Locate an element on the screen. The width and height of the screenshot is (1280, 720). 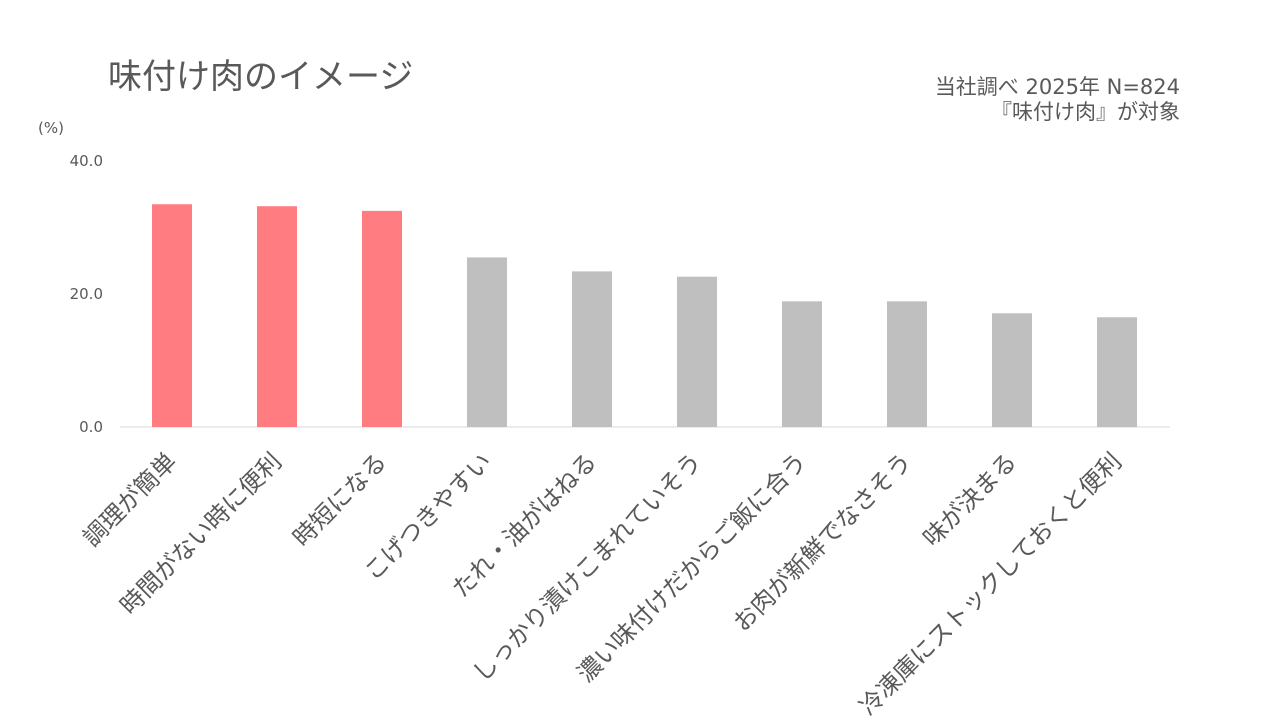
category-label: お肉が新鮮でなさそう is located at coordinates (823, 542).